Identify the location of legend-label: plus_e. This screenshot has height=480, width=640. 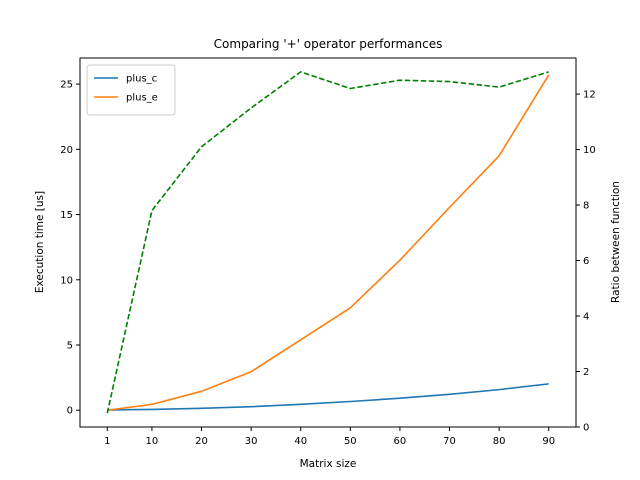
(142, 98).